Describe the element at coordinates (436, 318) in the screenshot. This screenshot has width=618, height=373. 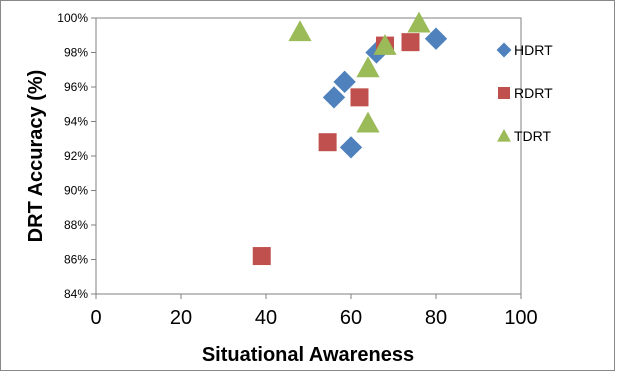
I see `x-tick-label: 80` at that location.